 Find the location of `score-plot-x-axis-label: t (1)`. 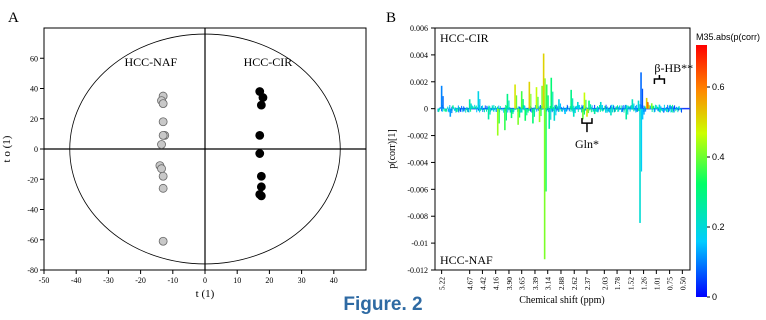

score-plot-x-axis-label: t (1) is located at coordinates (205, 294).